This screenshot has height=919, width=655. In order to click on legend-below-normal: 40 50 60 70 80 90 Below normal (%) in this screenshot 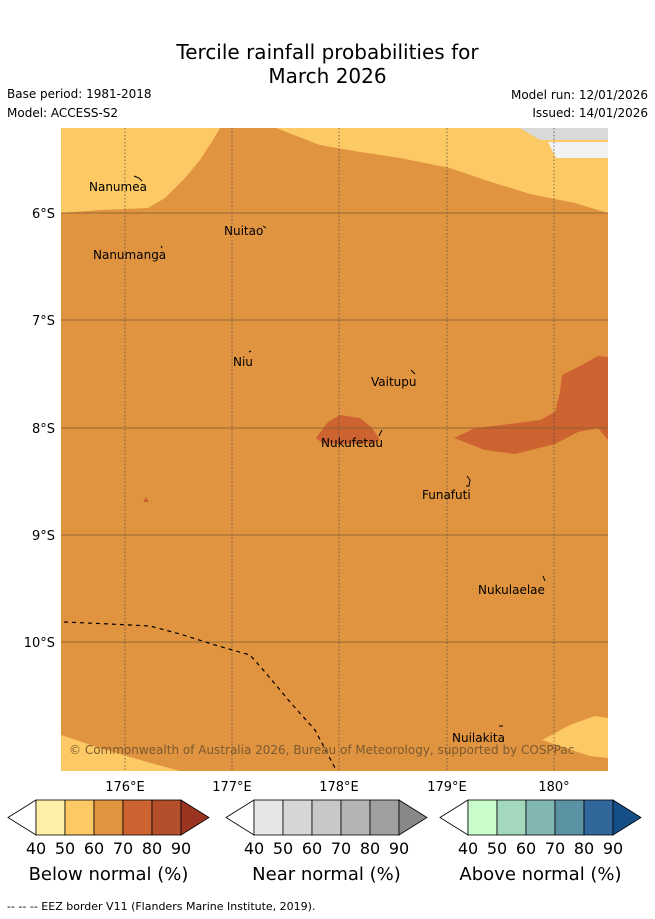, I will do `click(108, 842)`.